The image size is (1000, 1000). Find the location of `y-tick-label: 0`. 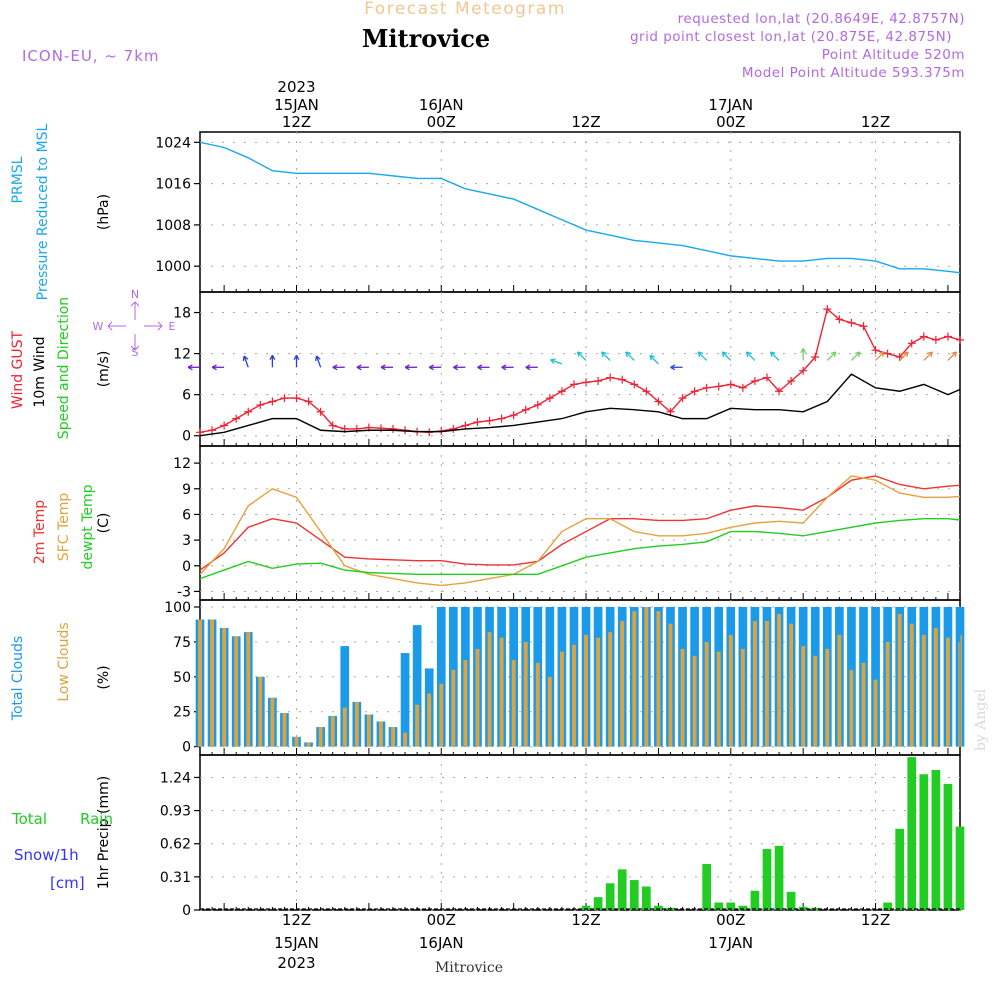

y-tick-label: 0 is located at coordinates (186, 748).